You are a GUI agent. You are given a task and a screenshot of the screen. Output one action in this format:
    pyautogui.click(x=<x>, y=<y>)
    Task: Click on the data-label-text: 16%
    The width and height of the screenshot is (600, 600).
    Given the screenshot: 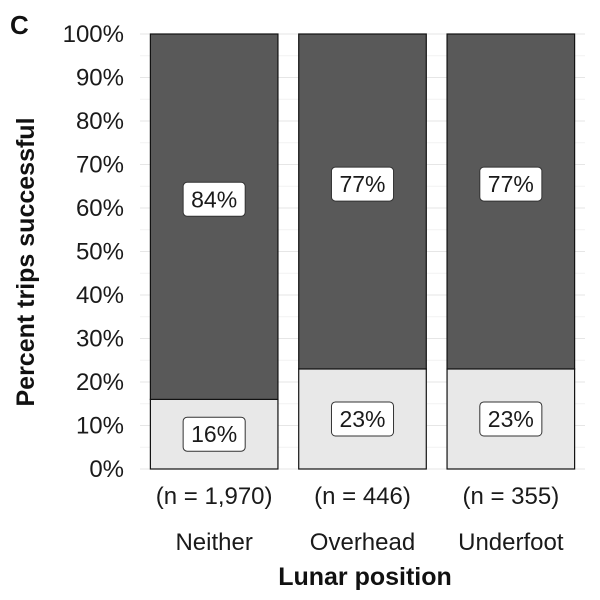 What is the action you would take?
    pyautogui.click(x=214, y=434)
    